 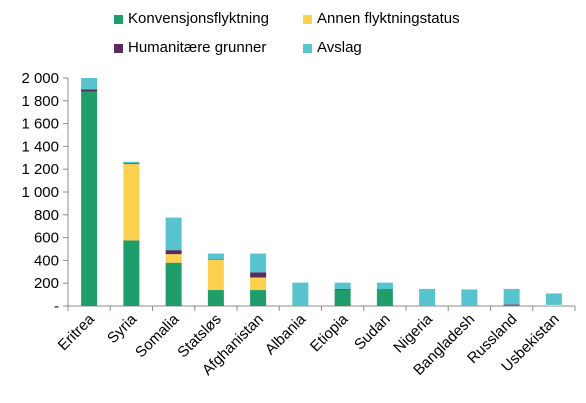 What do you see at coordinates (40, 124) in the screenshot?
I see `y-tick-label: 1 600` at bounding box center [40, 124].